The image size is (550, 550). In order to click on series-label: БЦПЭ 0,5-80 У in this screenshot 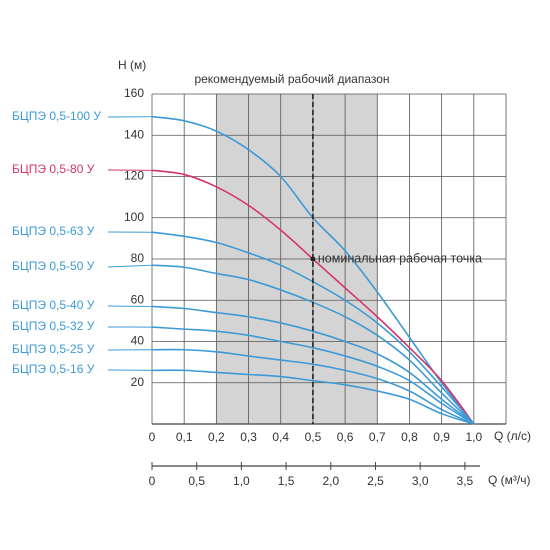, I will do `click(53, 169)`.